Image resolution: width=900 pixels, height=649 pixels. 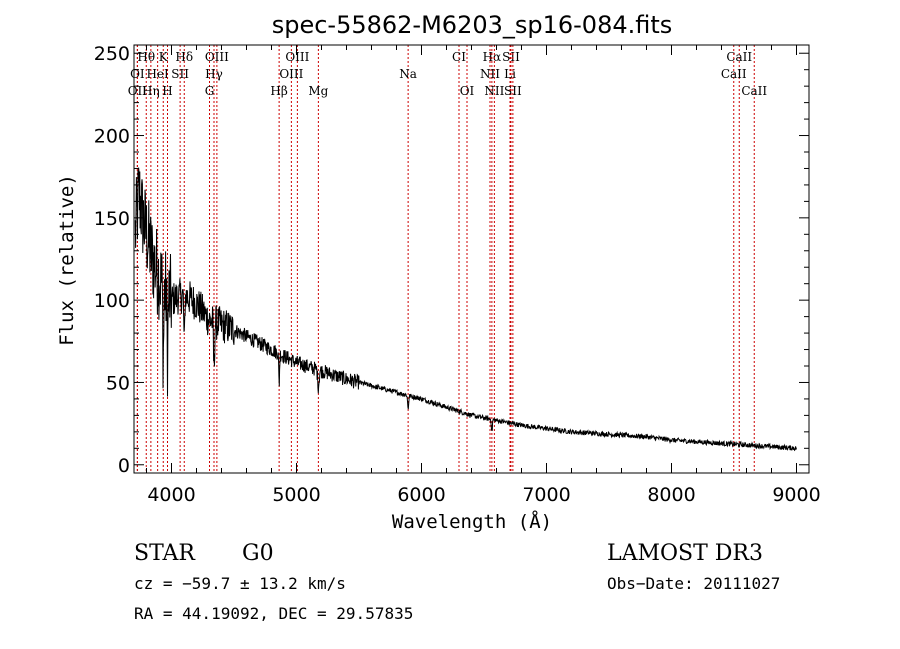 I want to click on spectral-line-label: Hβ, so click(x=278, y=91).